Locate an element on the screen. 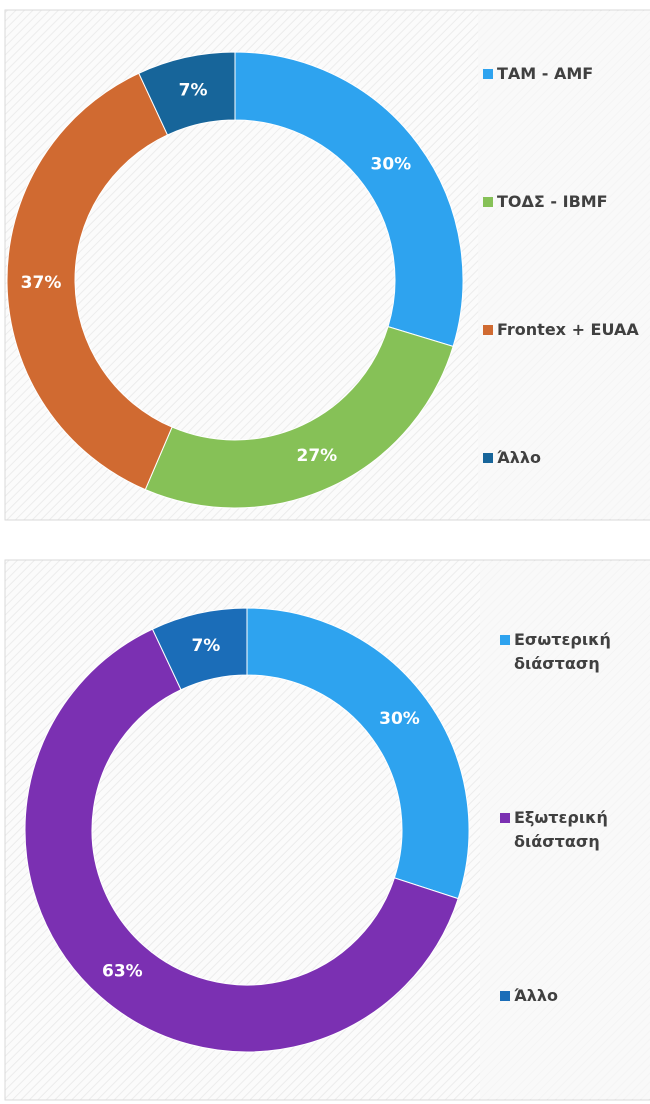 This screenshot has height=1104, width=650. legend-item: Εσωτερική διάσταση is located at coordinates (565, 652).